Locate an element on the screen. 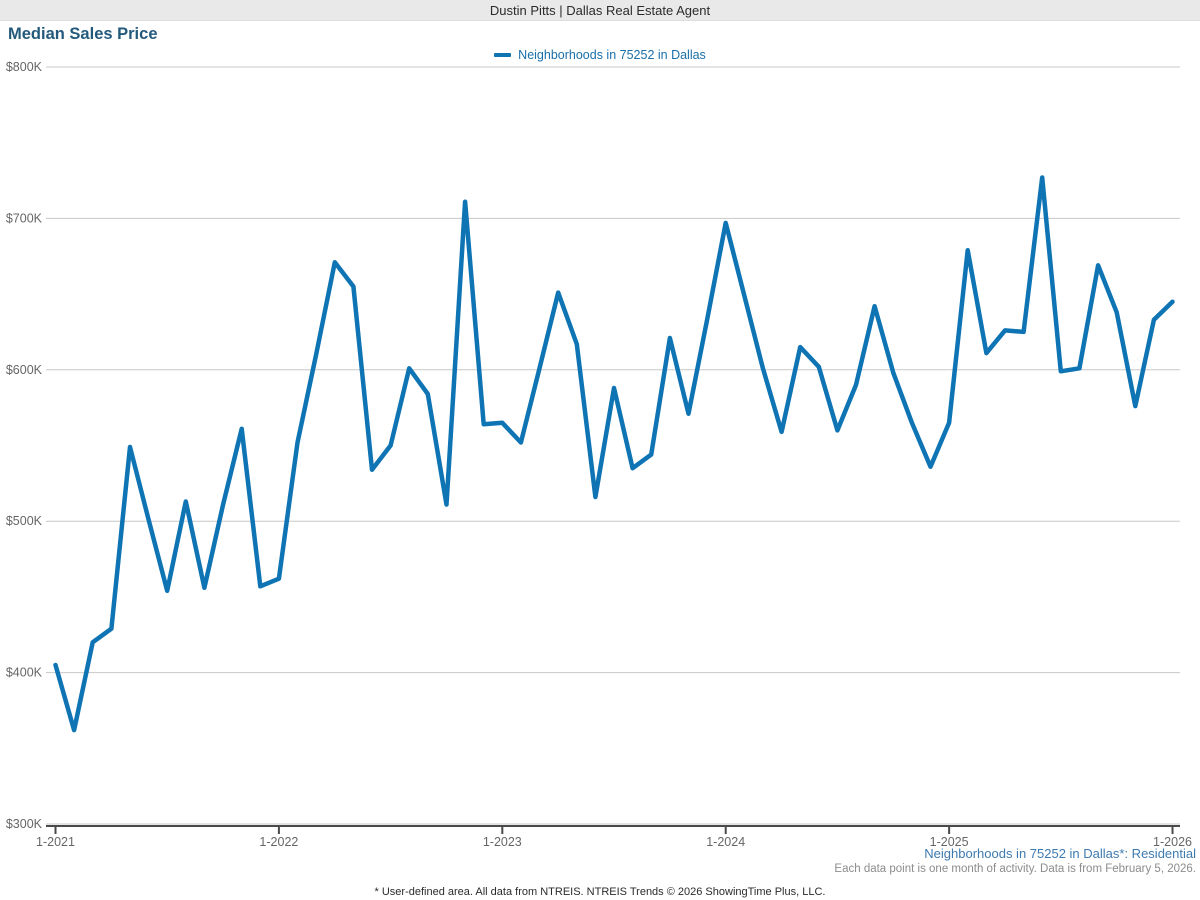 The height and width of the screenshot is (900, 1200). legend: Neighborhoods in 75252 in Dallas is located at coordinates (600, 55).